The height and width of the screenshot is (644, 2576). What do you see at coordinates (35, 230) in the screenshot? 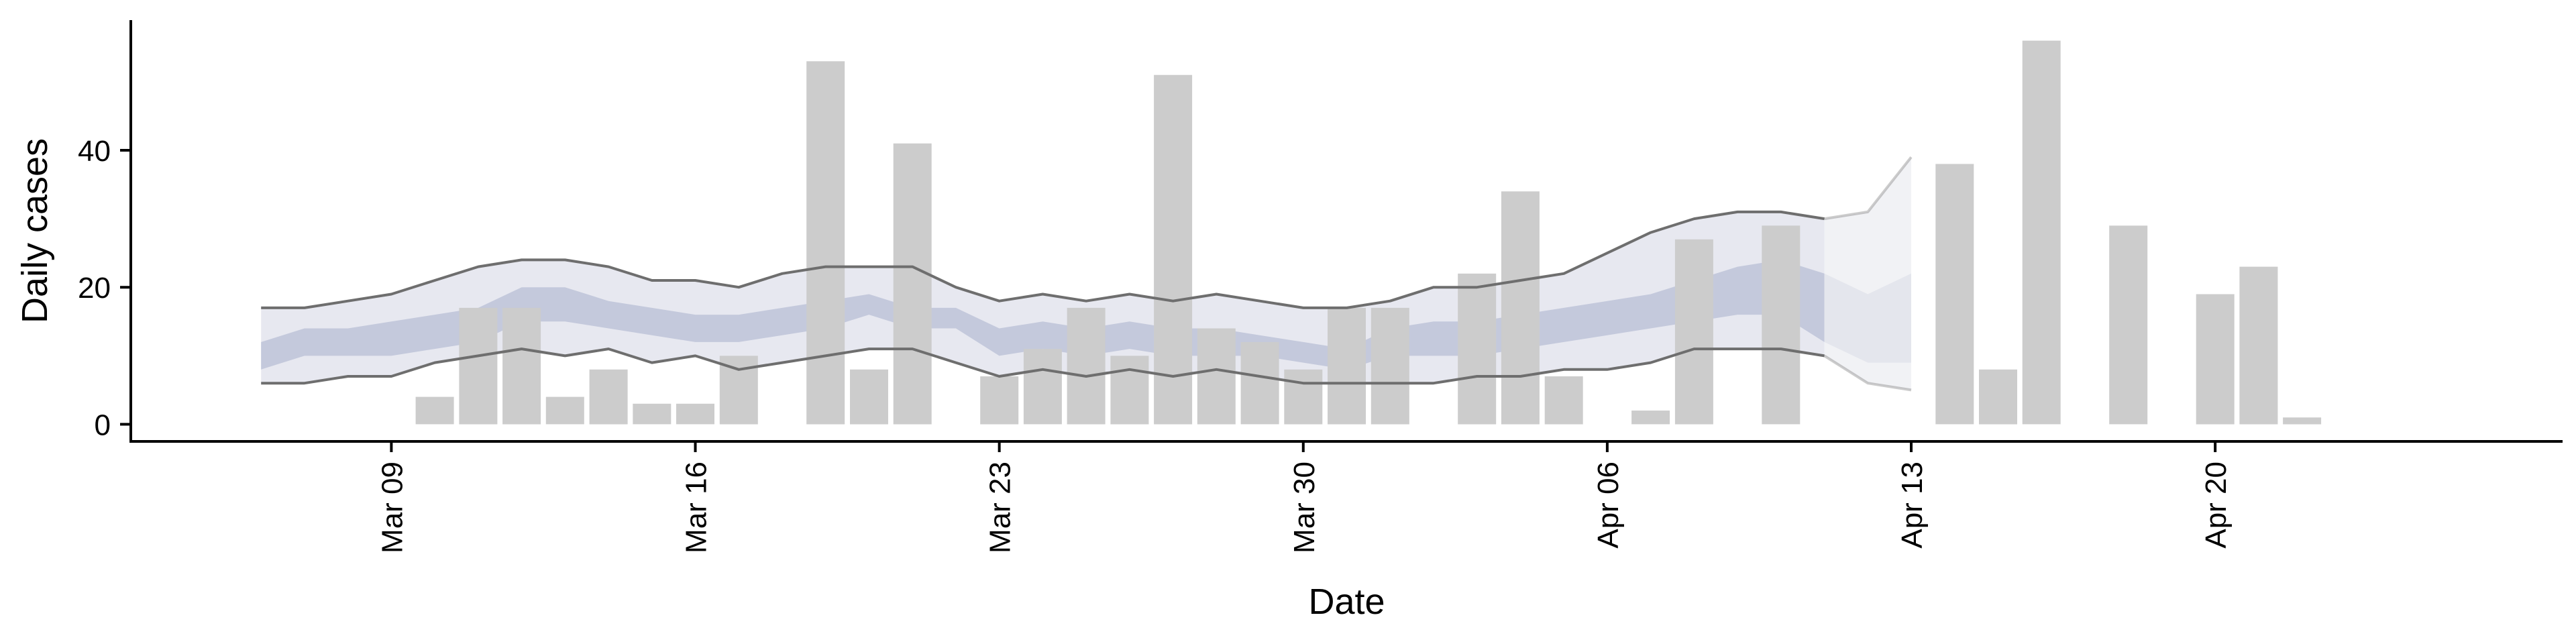
I see `y-axis-title: Daily cases` at bounding box center [35, 230].